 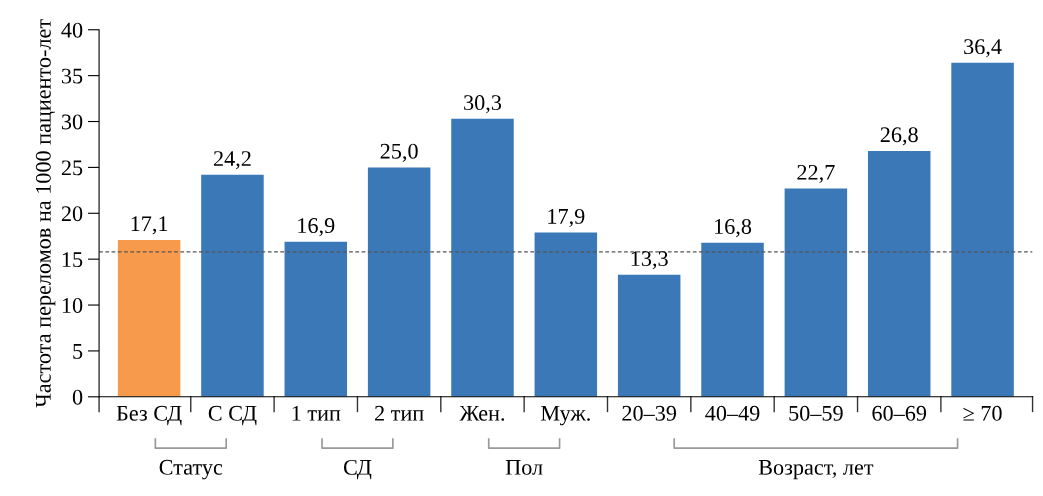 I want to click on data-label: 25,0, so click(x=399, y=152).